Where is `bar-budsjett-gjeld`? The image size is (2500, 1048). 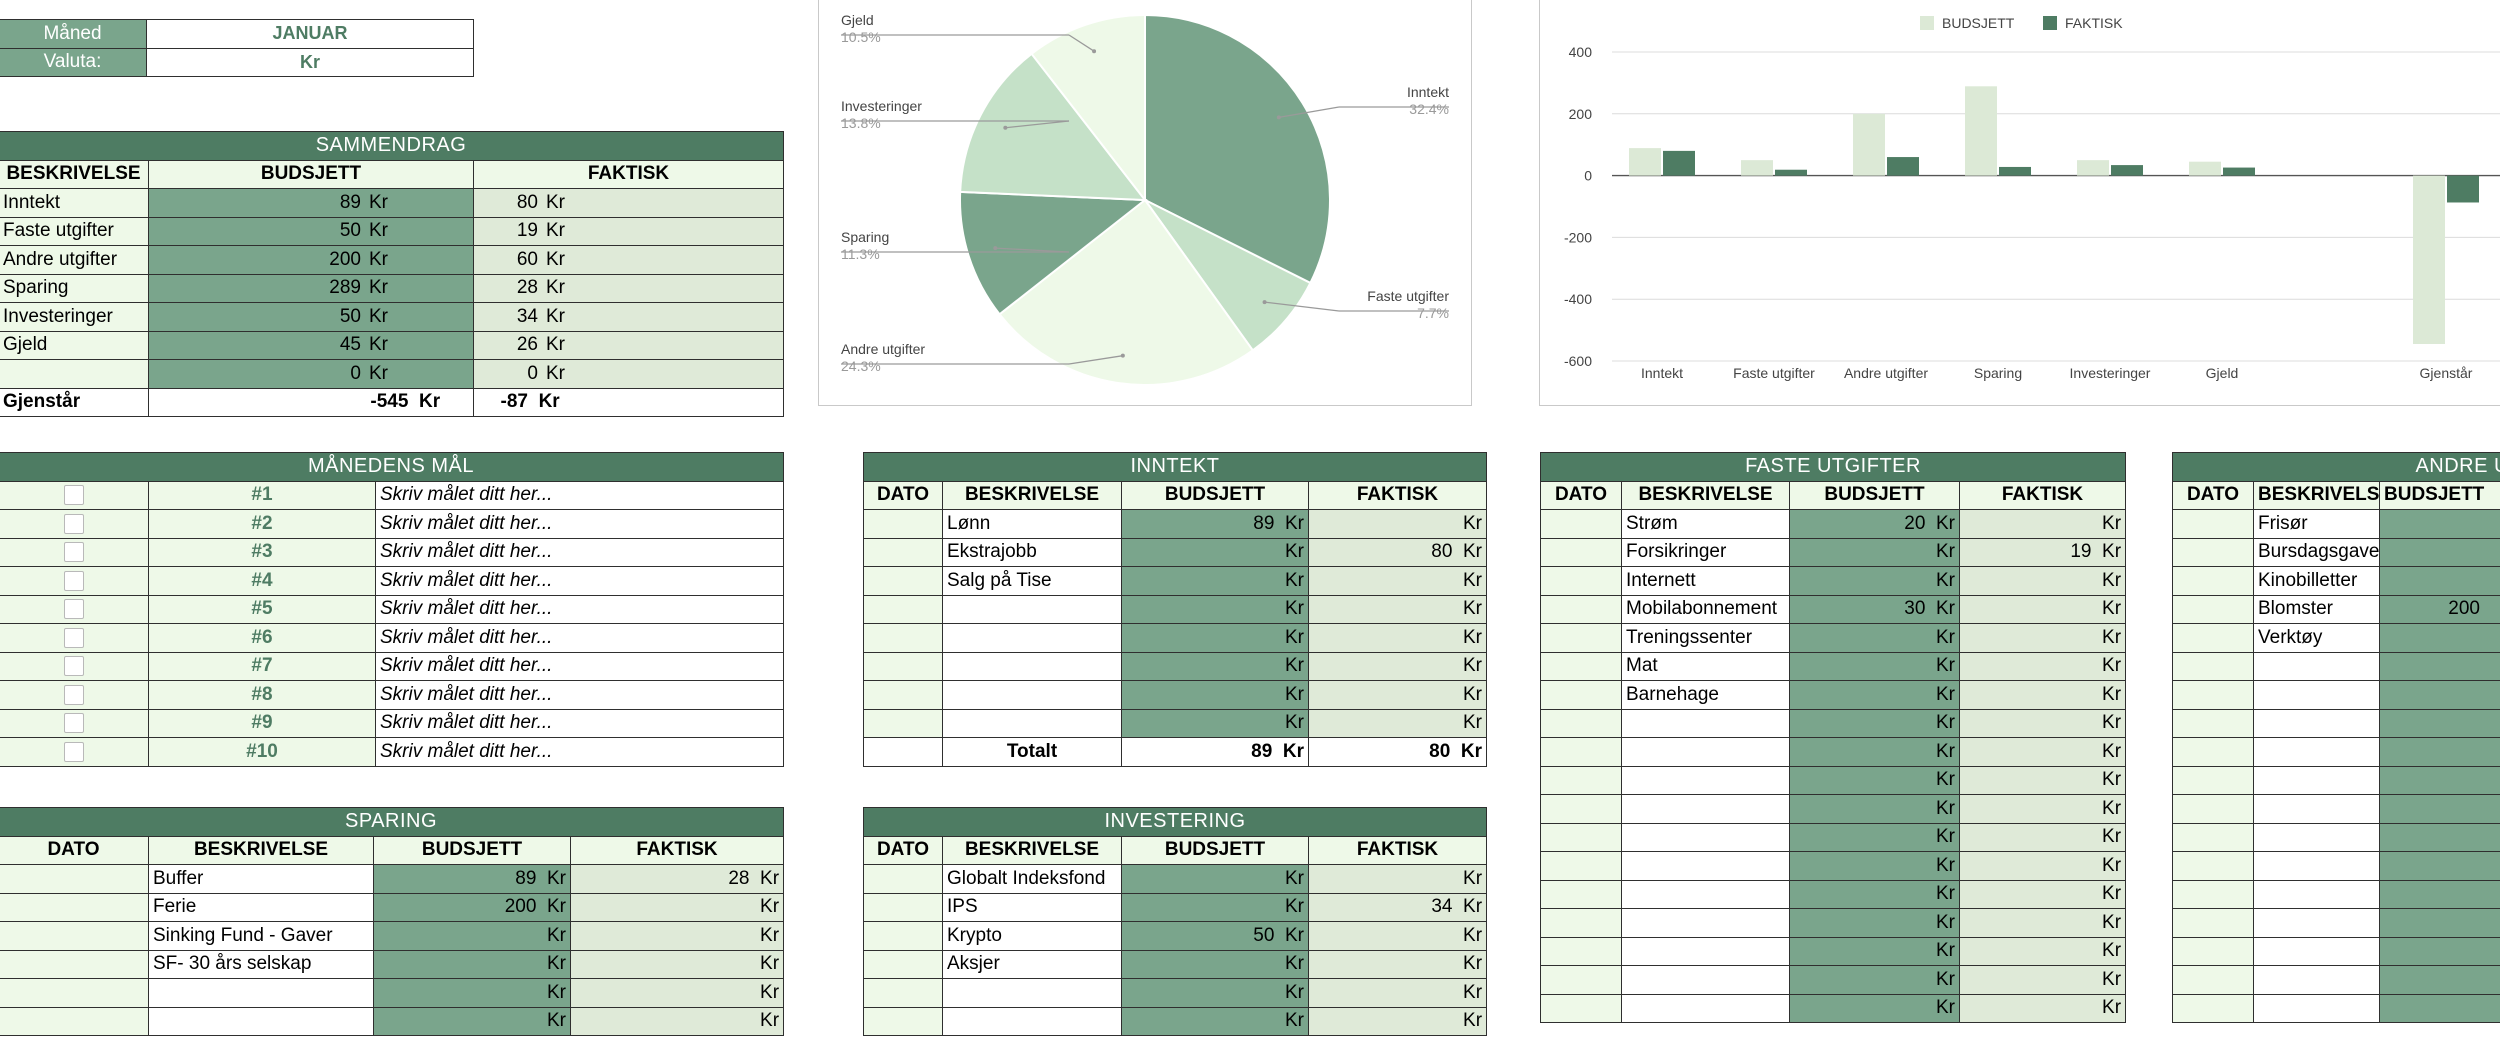 bar-budsjett-gjeld is located at coordinates (2205, 168).